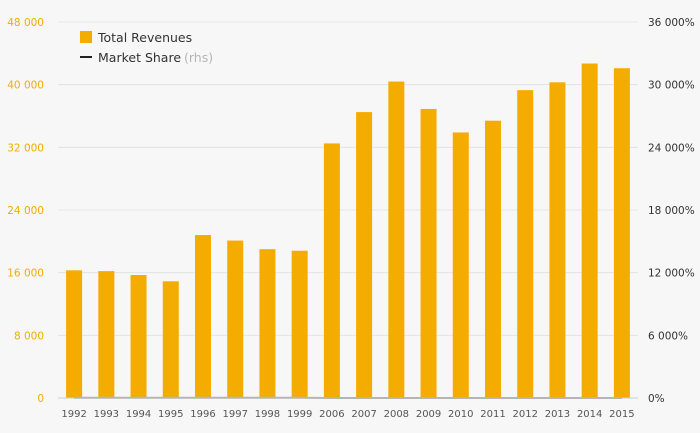  Describe the element at coordinates (671, 86) in the screenshot. I see `right-axis-tick-label: 30 000%` at that location.